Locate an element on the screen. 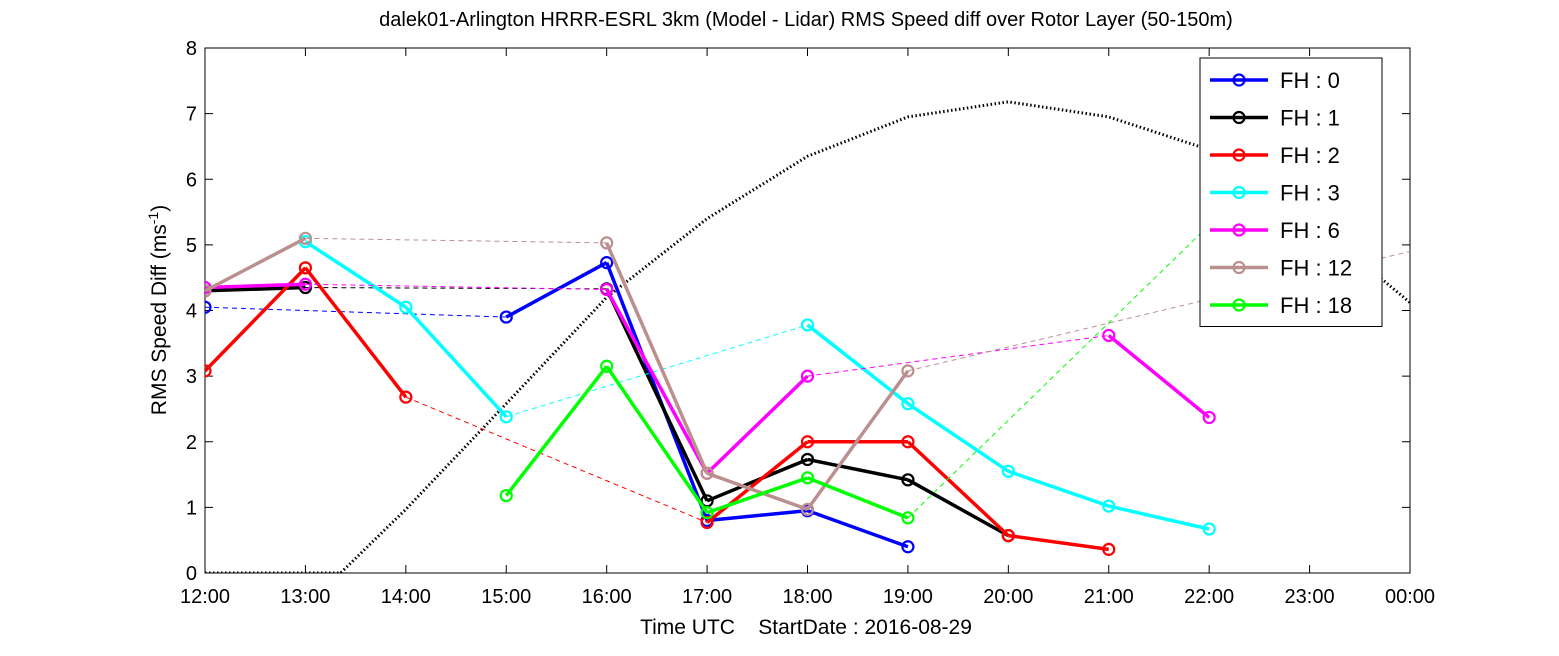 The image size is (1559, 656). legend-entry-label: FH : 0 is located at coordinates (1310, 80).